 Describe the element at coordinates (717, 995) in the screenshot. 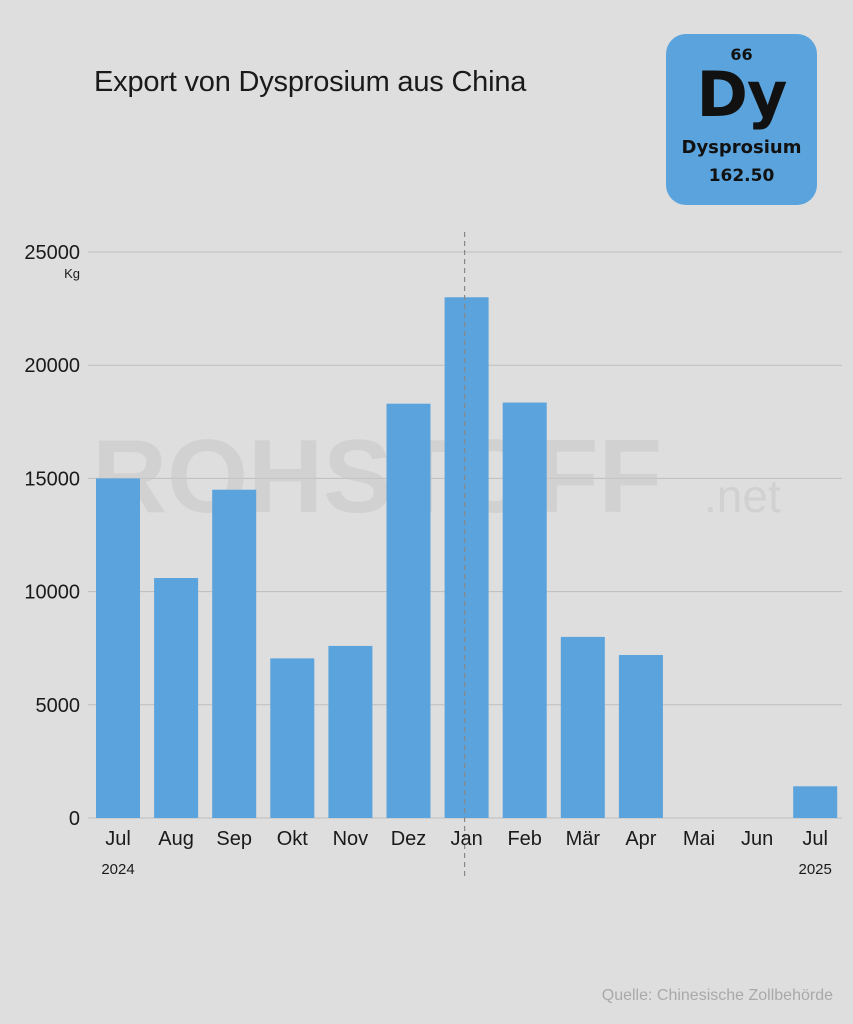

I see `source-note: Quelle: Chinesische Zollbehörde` at that location.